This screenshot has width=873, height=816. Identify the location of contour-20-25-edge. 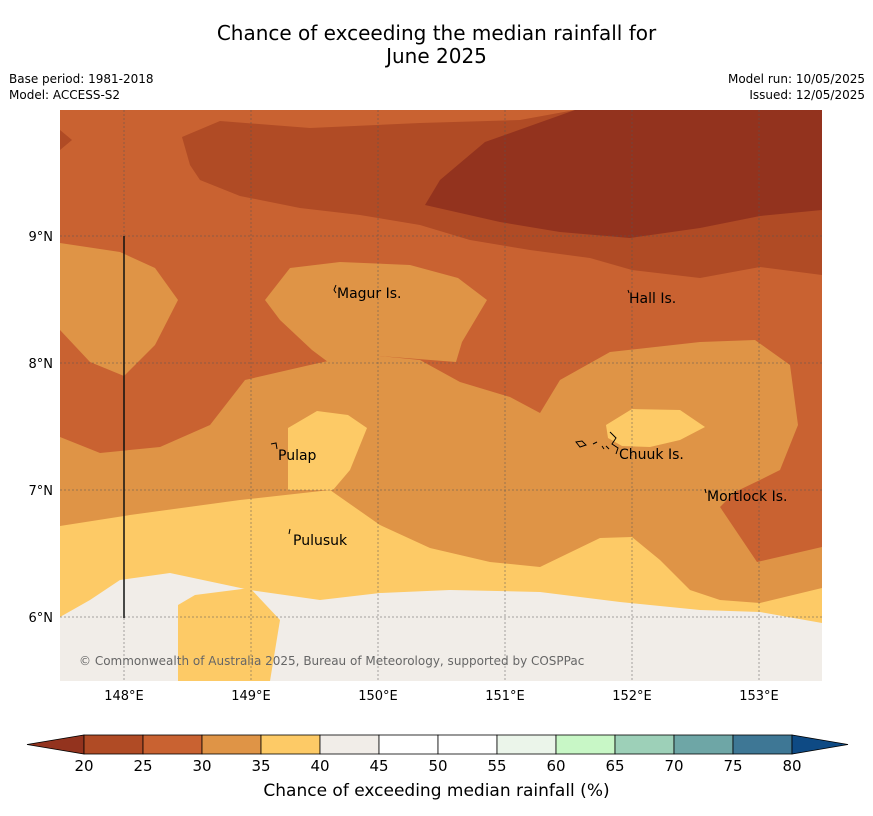
(66, 140).